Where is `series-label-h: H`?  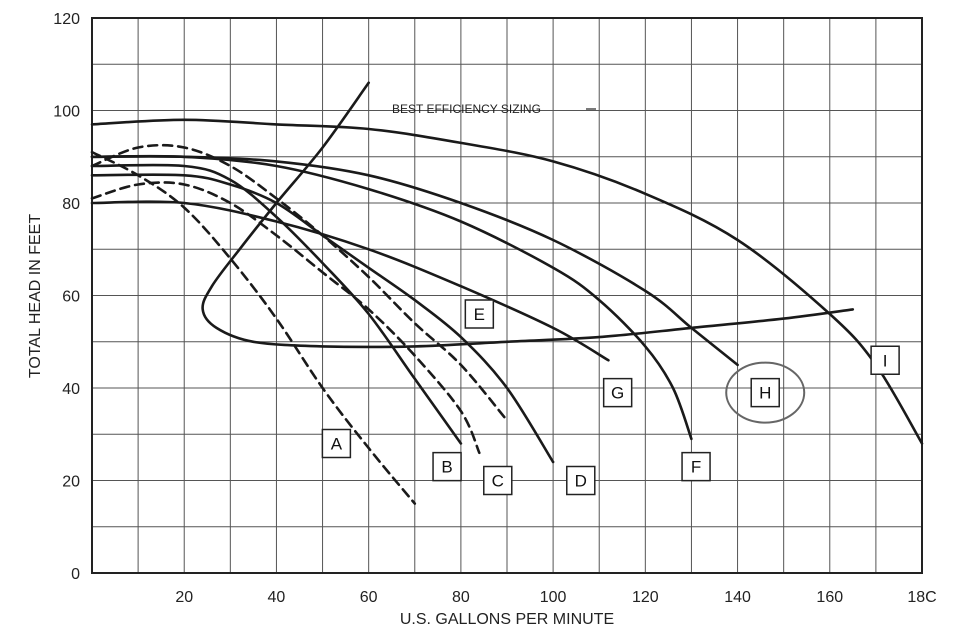
series-label-h: H is located at coordinates (765, 393).